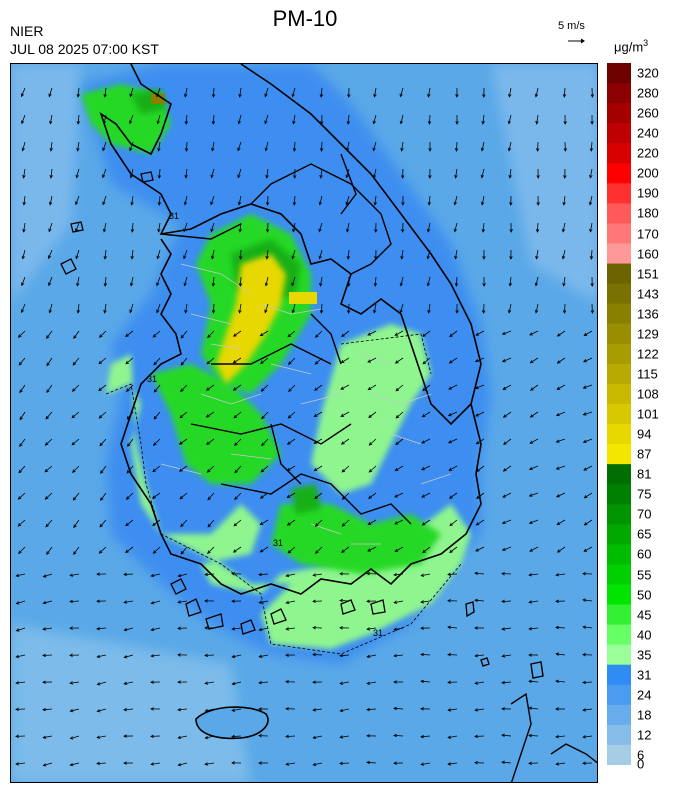 The width and height of the screenshot is (673, 795). Describe the element at coordinates (648, 394) in the screenshot. I see `legend-label: 108` at that location.